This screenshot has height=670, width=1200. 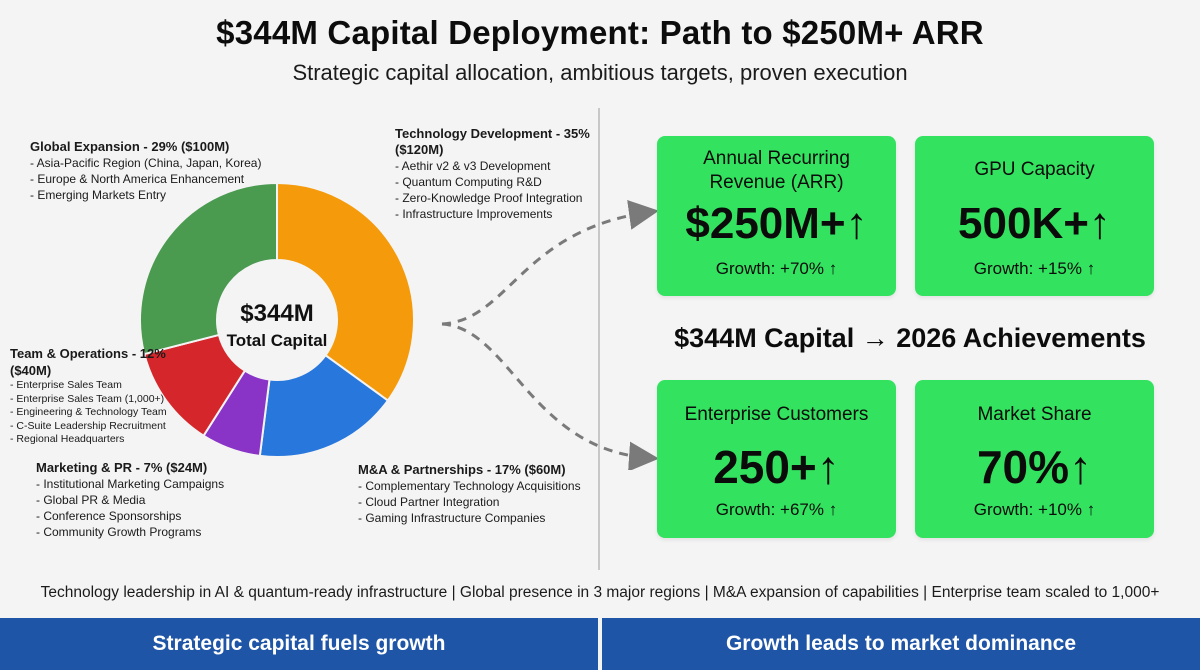 What do you see at coordinates (478, 486) in the screenshot?
I see `list-item: Complementary Technology Acquisitions` at bounding box center [478, 486].